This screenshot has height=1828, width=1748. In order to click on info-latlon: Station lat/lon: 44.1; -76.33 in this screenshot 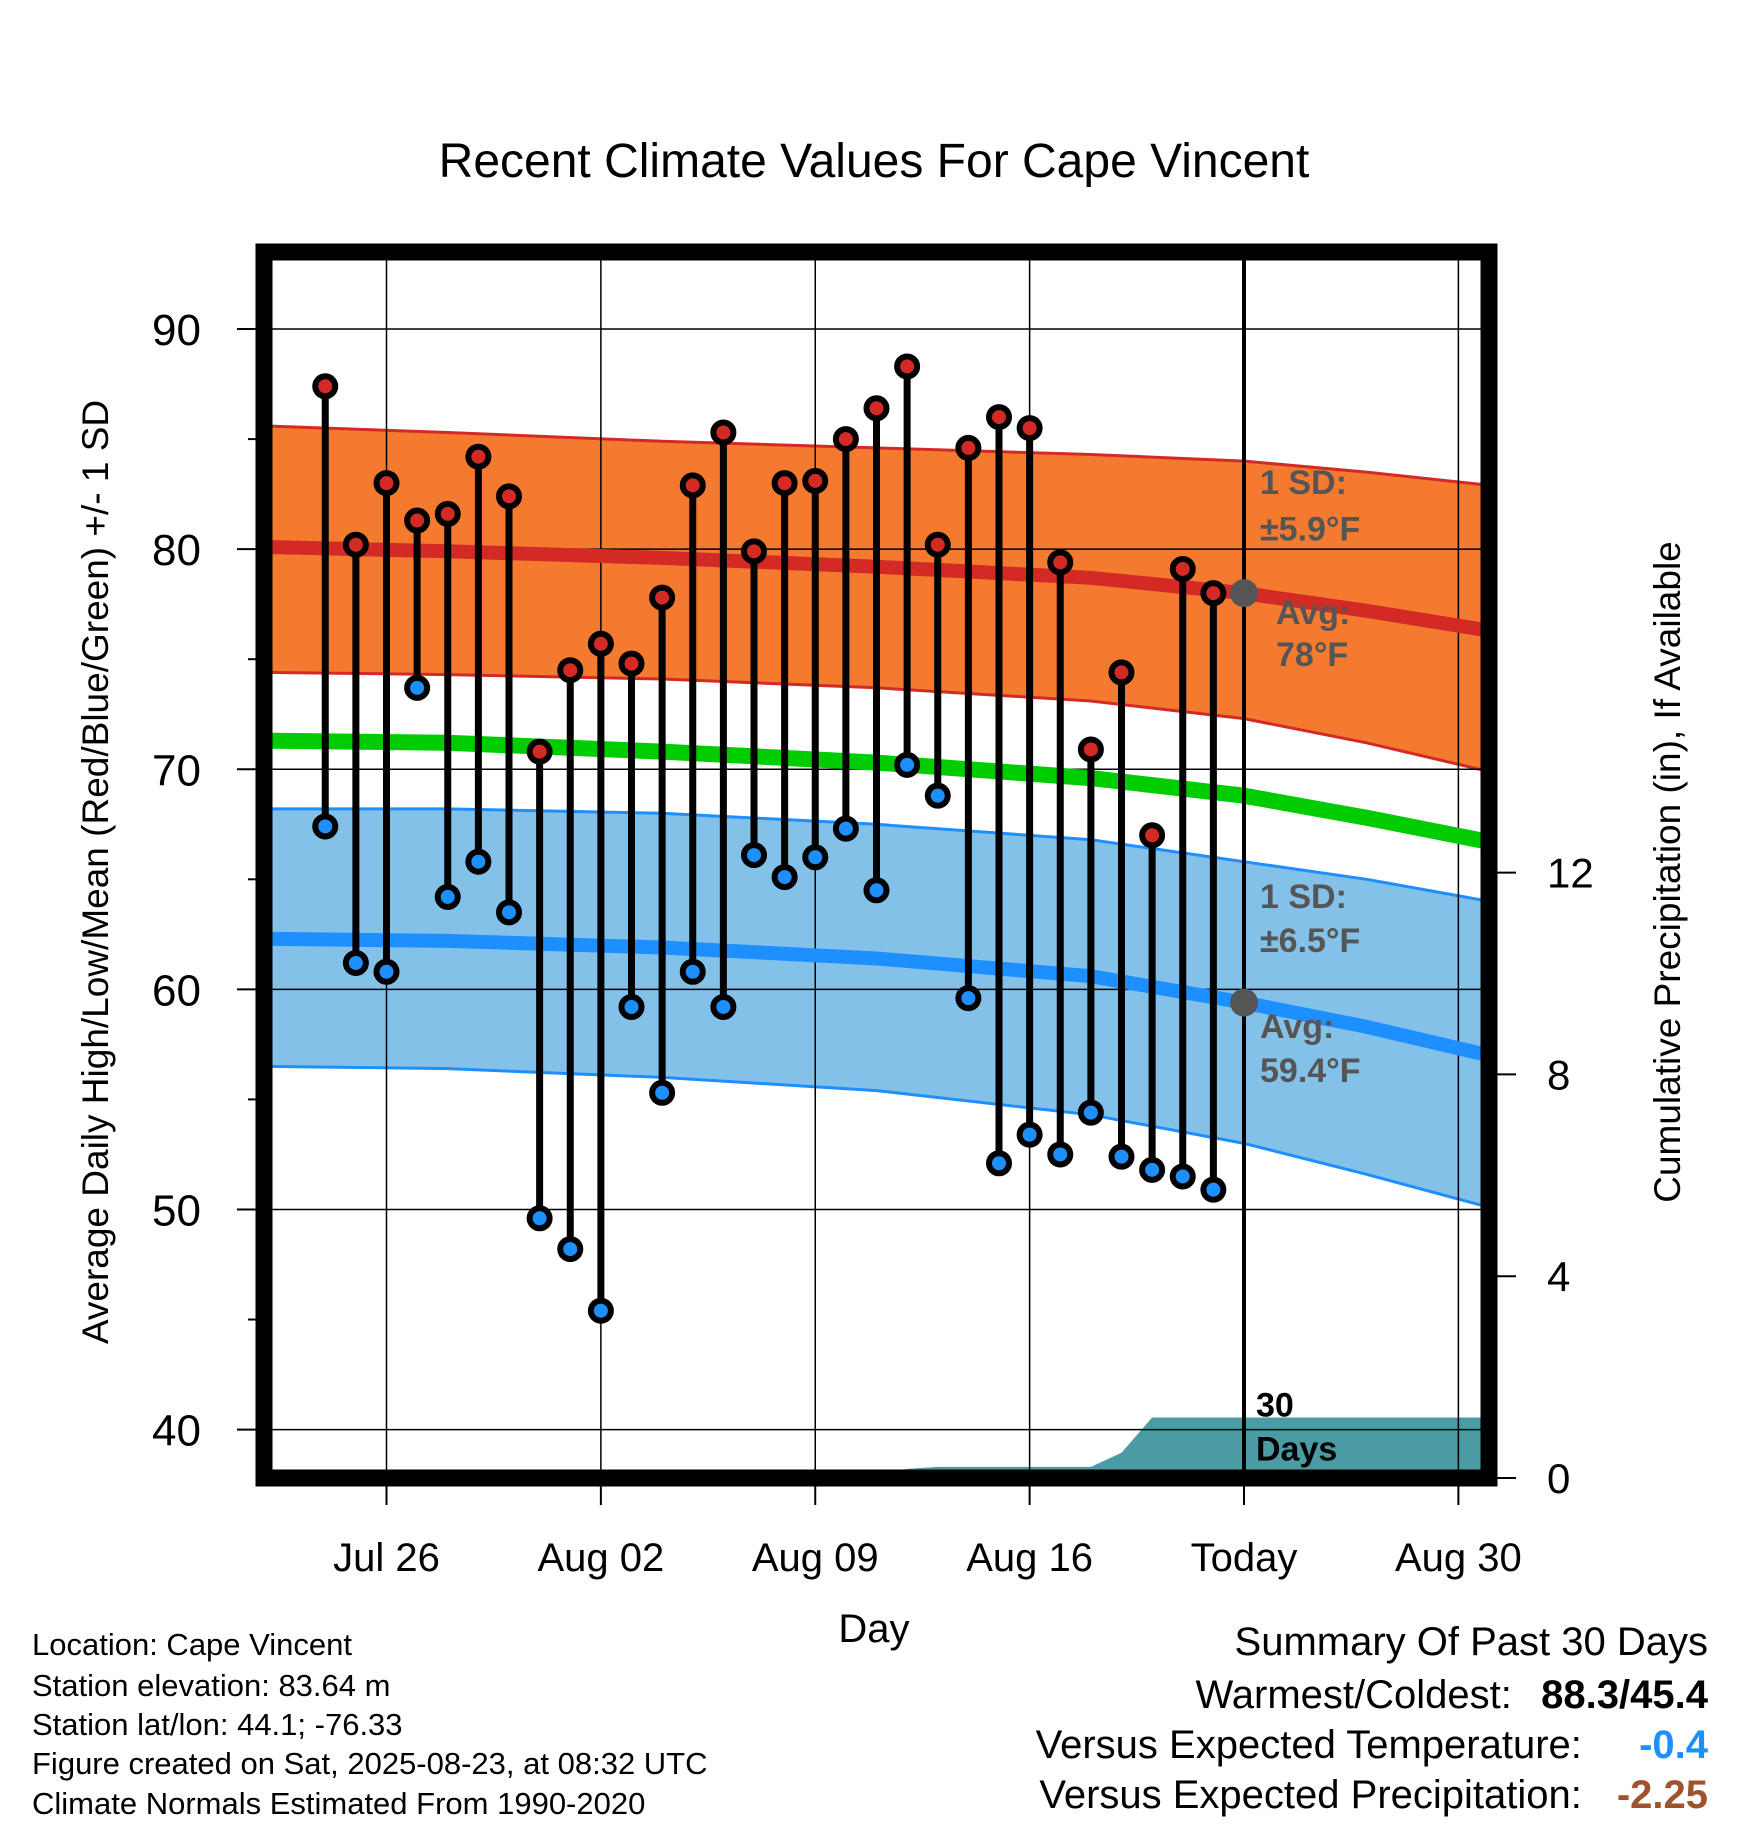, I will do `click(217, 1724)`.